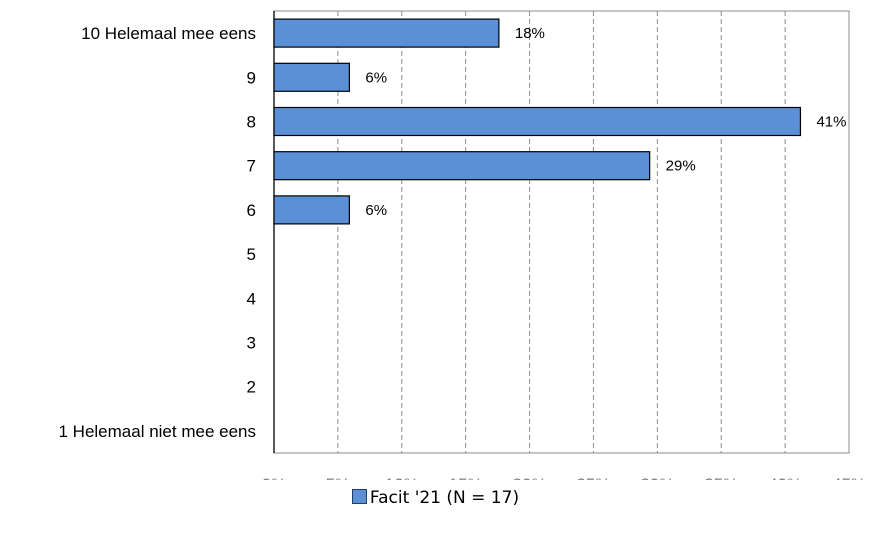  What do you see at coordinates (466, 477) in the screenshot?
I see `x-tick-label: 15%` at bounding box center [466, 477].